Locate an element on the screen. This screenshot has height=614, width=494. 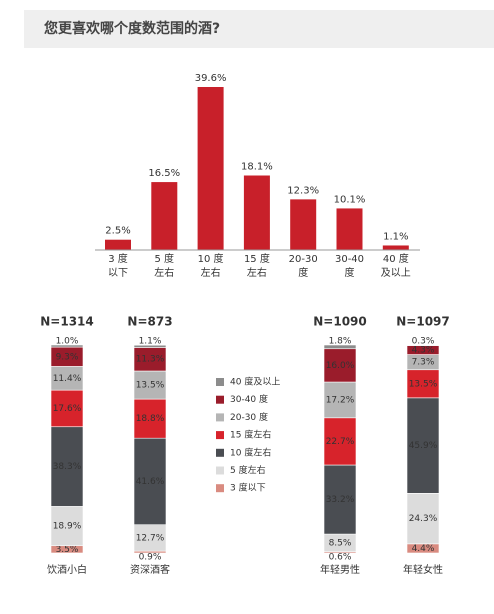
value-label: 45.9% is located at coordinates (423, 446).